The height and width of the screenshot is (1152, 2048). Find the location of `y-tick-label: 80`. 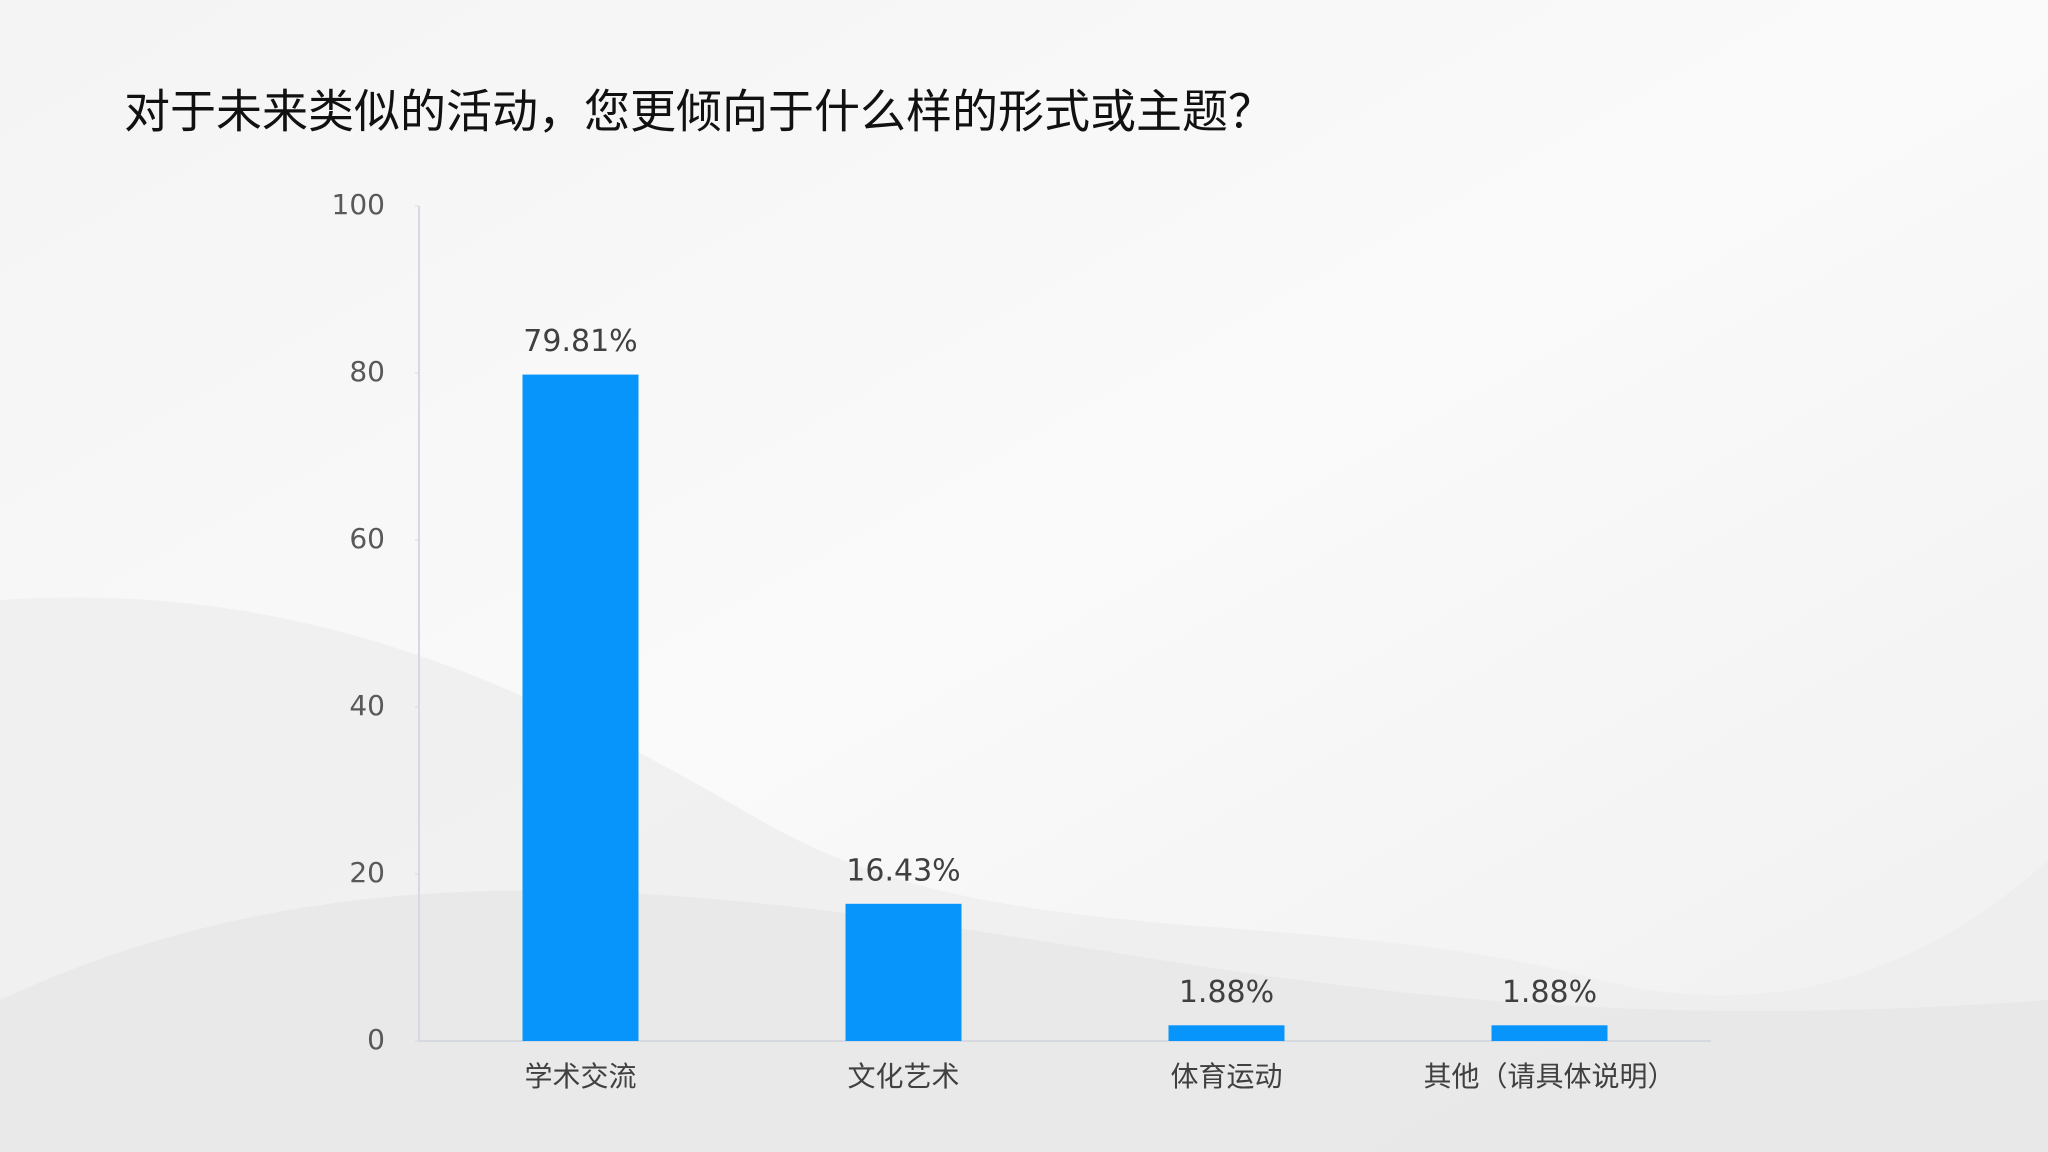

y-tick-label: 80 is located at coordinates (367, 371).